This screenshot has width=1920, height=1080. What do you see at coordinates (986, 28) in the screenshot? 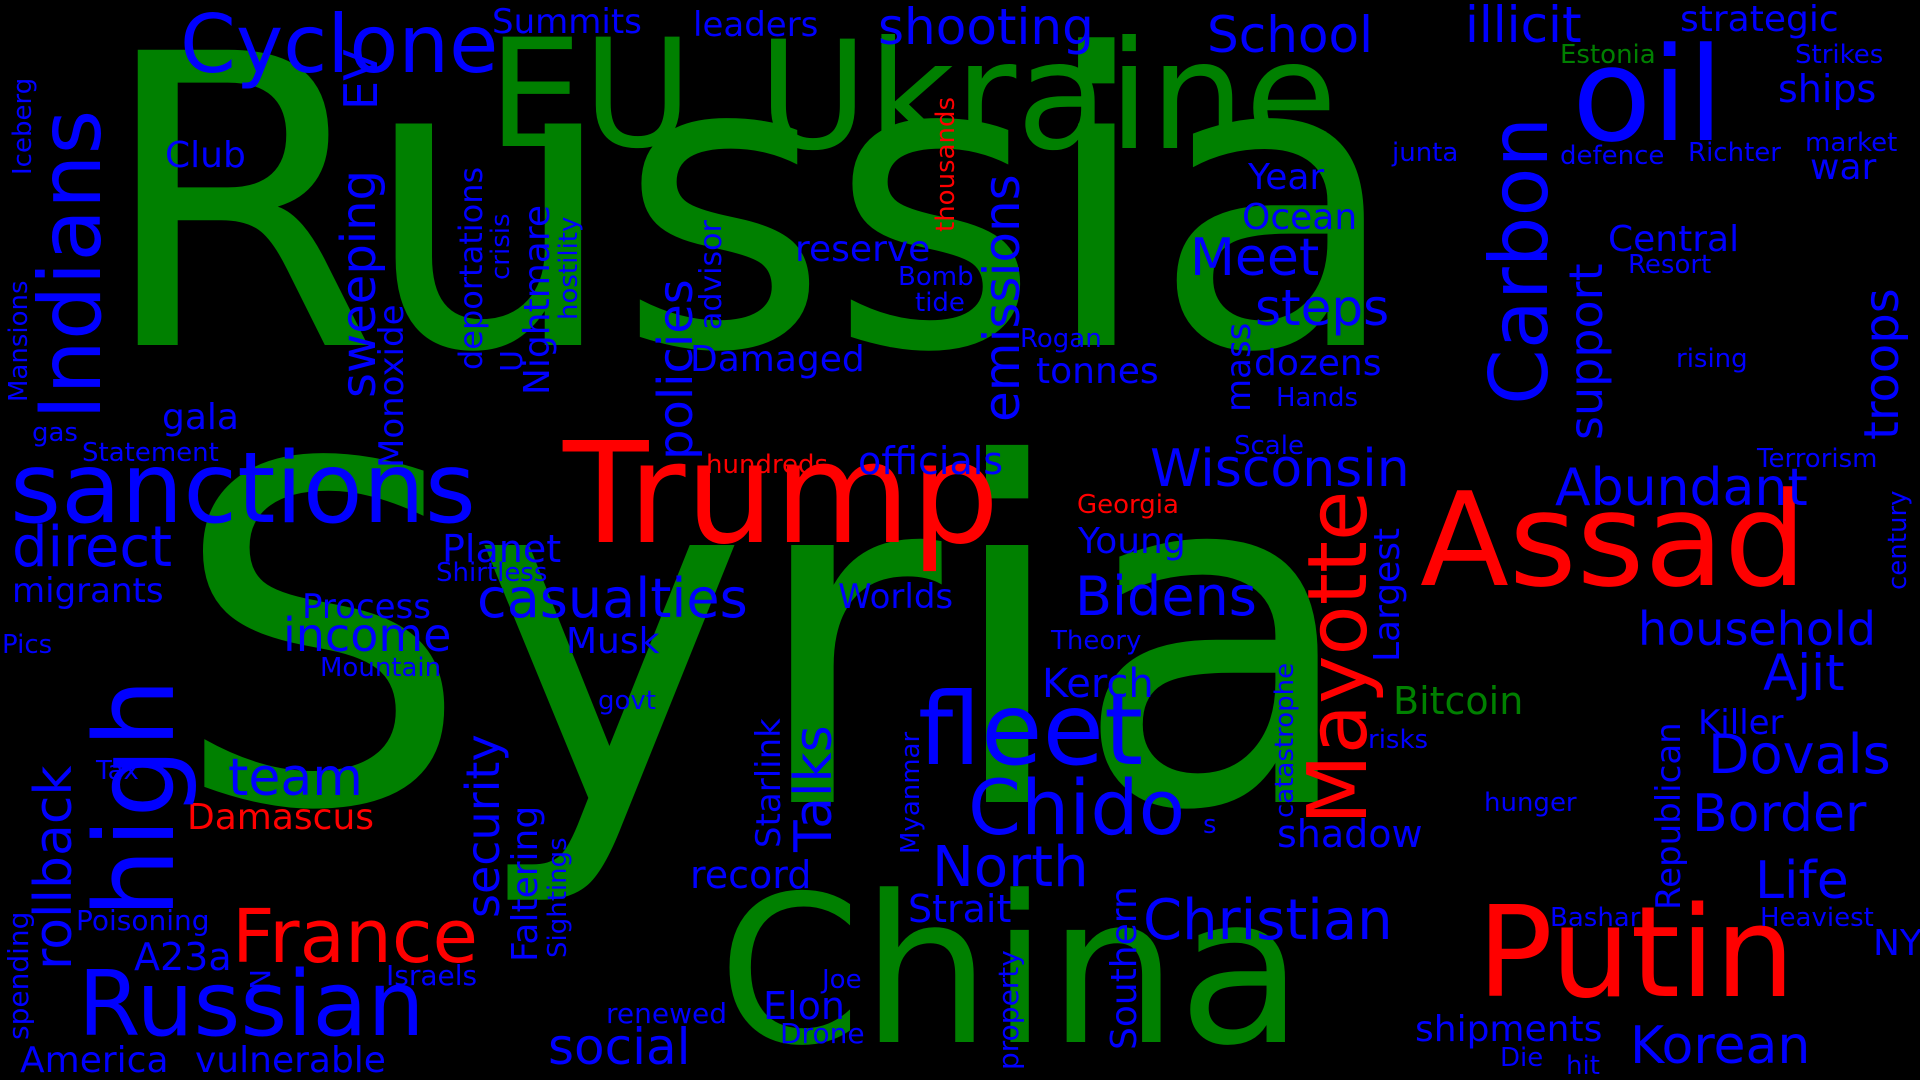
I see `word-shooting: shooting` at bounding box center [986, 28].